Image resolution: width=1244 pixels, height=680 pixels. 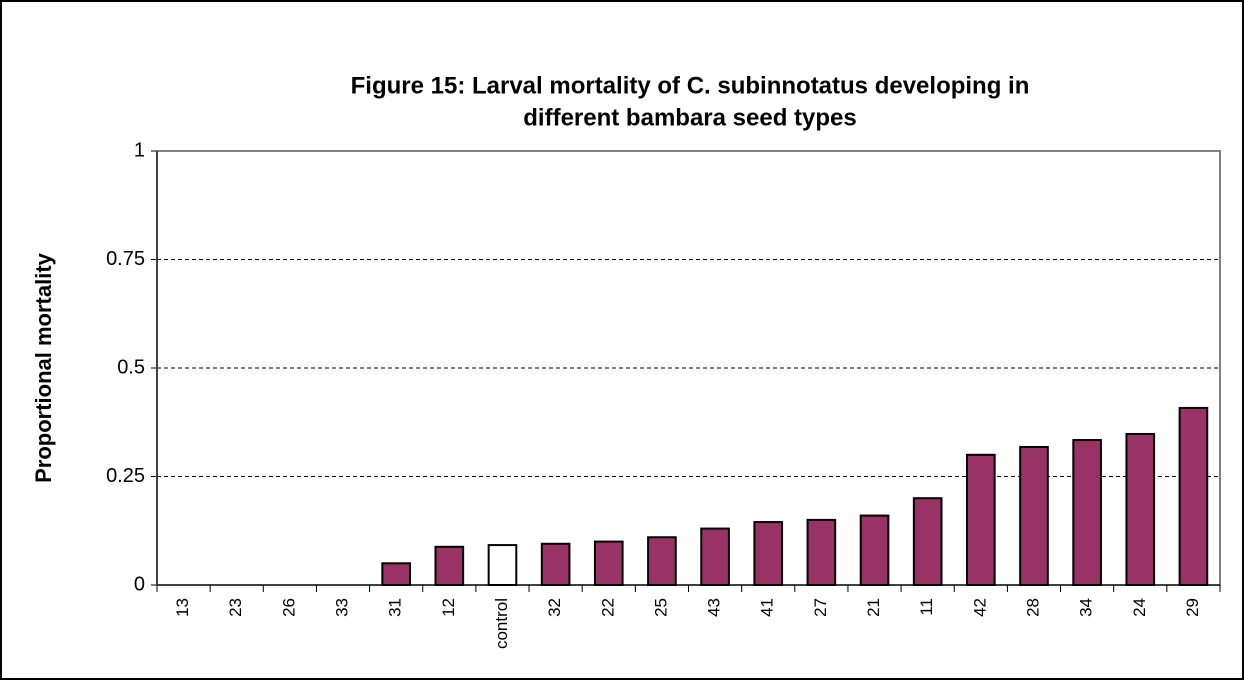 What do you see at coordinates (288, 607) in the screenshot?
I see `x-tick-label: 26` at bounding box center [288, 607].